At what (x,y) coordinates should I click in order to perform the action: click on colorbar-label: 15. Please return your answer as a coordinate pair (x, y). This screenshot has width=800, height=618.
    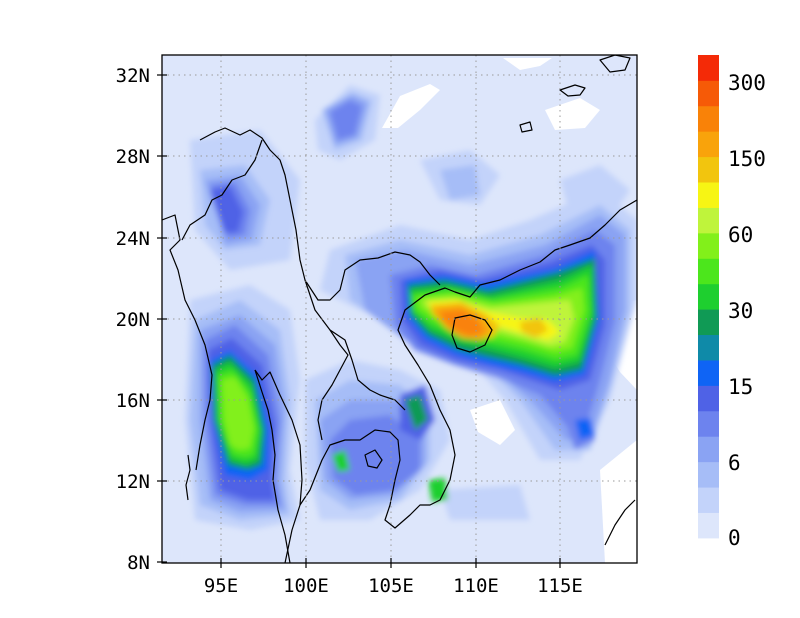
    Looking at the image, I should click on (740, 387).